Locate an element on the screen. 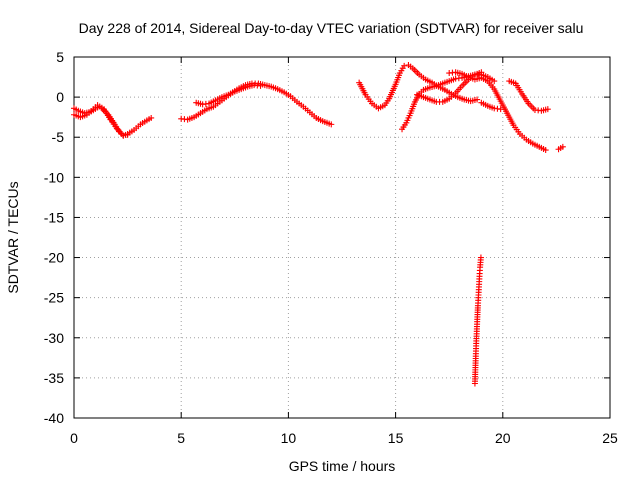  y-tick-label: 5 is located at coordinates (60, 57).